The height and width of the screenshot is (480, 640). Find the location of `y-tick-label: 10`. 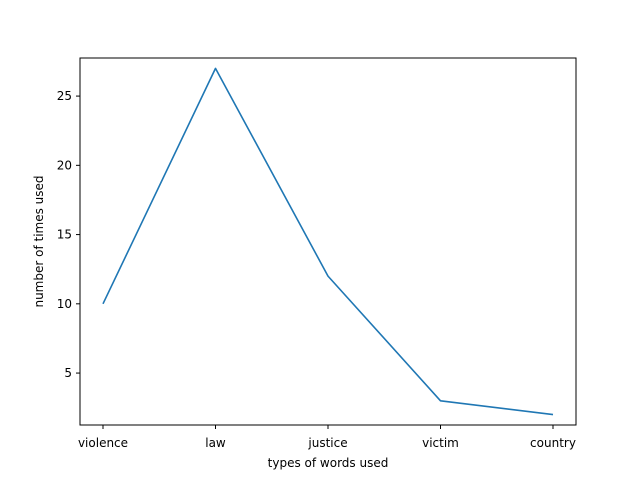

y-tick-label: 10 is located at coordinates (64, 304).